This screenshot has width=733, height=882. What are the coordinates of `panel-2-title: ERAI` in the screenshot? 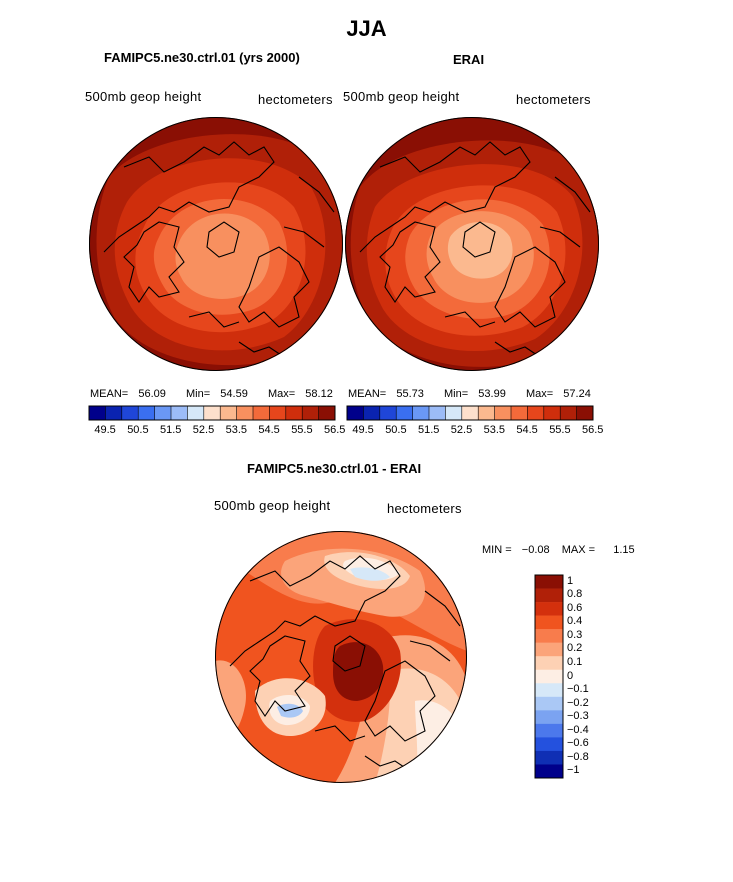 It's located at (469, 59).